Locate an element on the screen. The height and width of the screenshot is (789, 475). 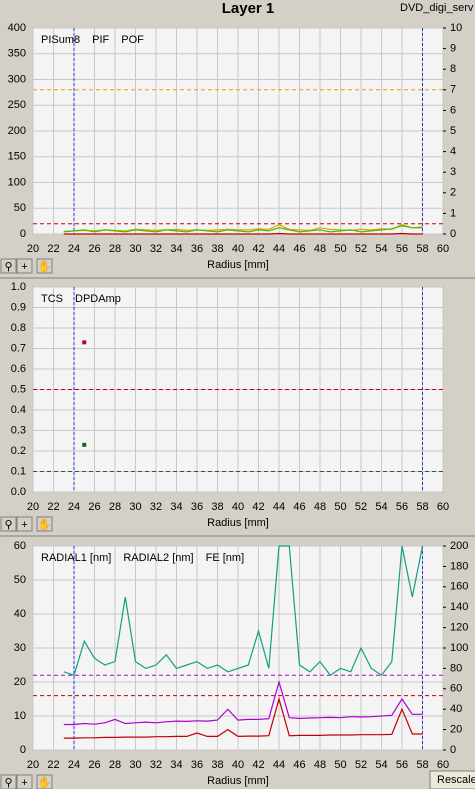
legend-entry: PIF is located at coordinates (100, 40).